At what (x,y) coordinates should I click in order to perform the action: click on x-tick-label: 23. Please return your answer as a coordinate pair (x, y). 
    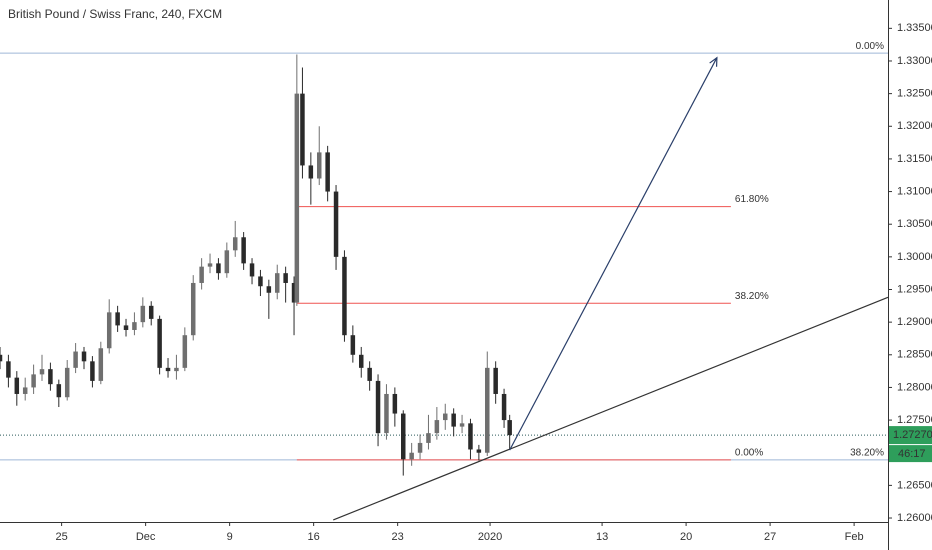
    Looking at the image, I should click on (398, 537).